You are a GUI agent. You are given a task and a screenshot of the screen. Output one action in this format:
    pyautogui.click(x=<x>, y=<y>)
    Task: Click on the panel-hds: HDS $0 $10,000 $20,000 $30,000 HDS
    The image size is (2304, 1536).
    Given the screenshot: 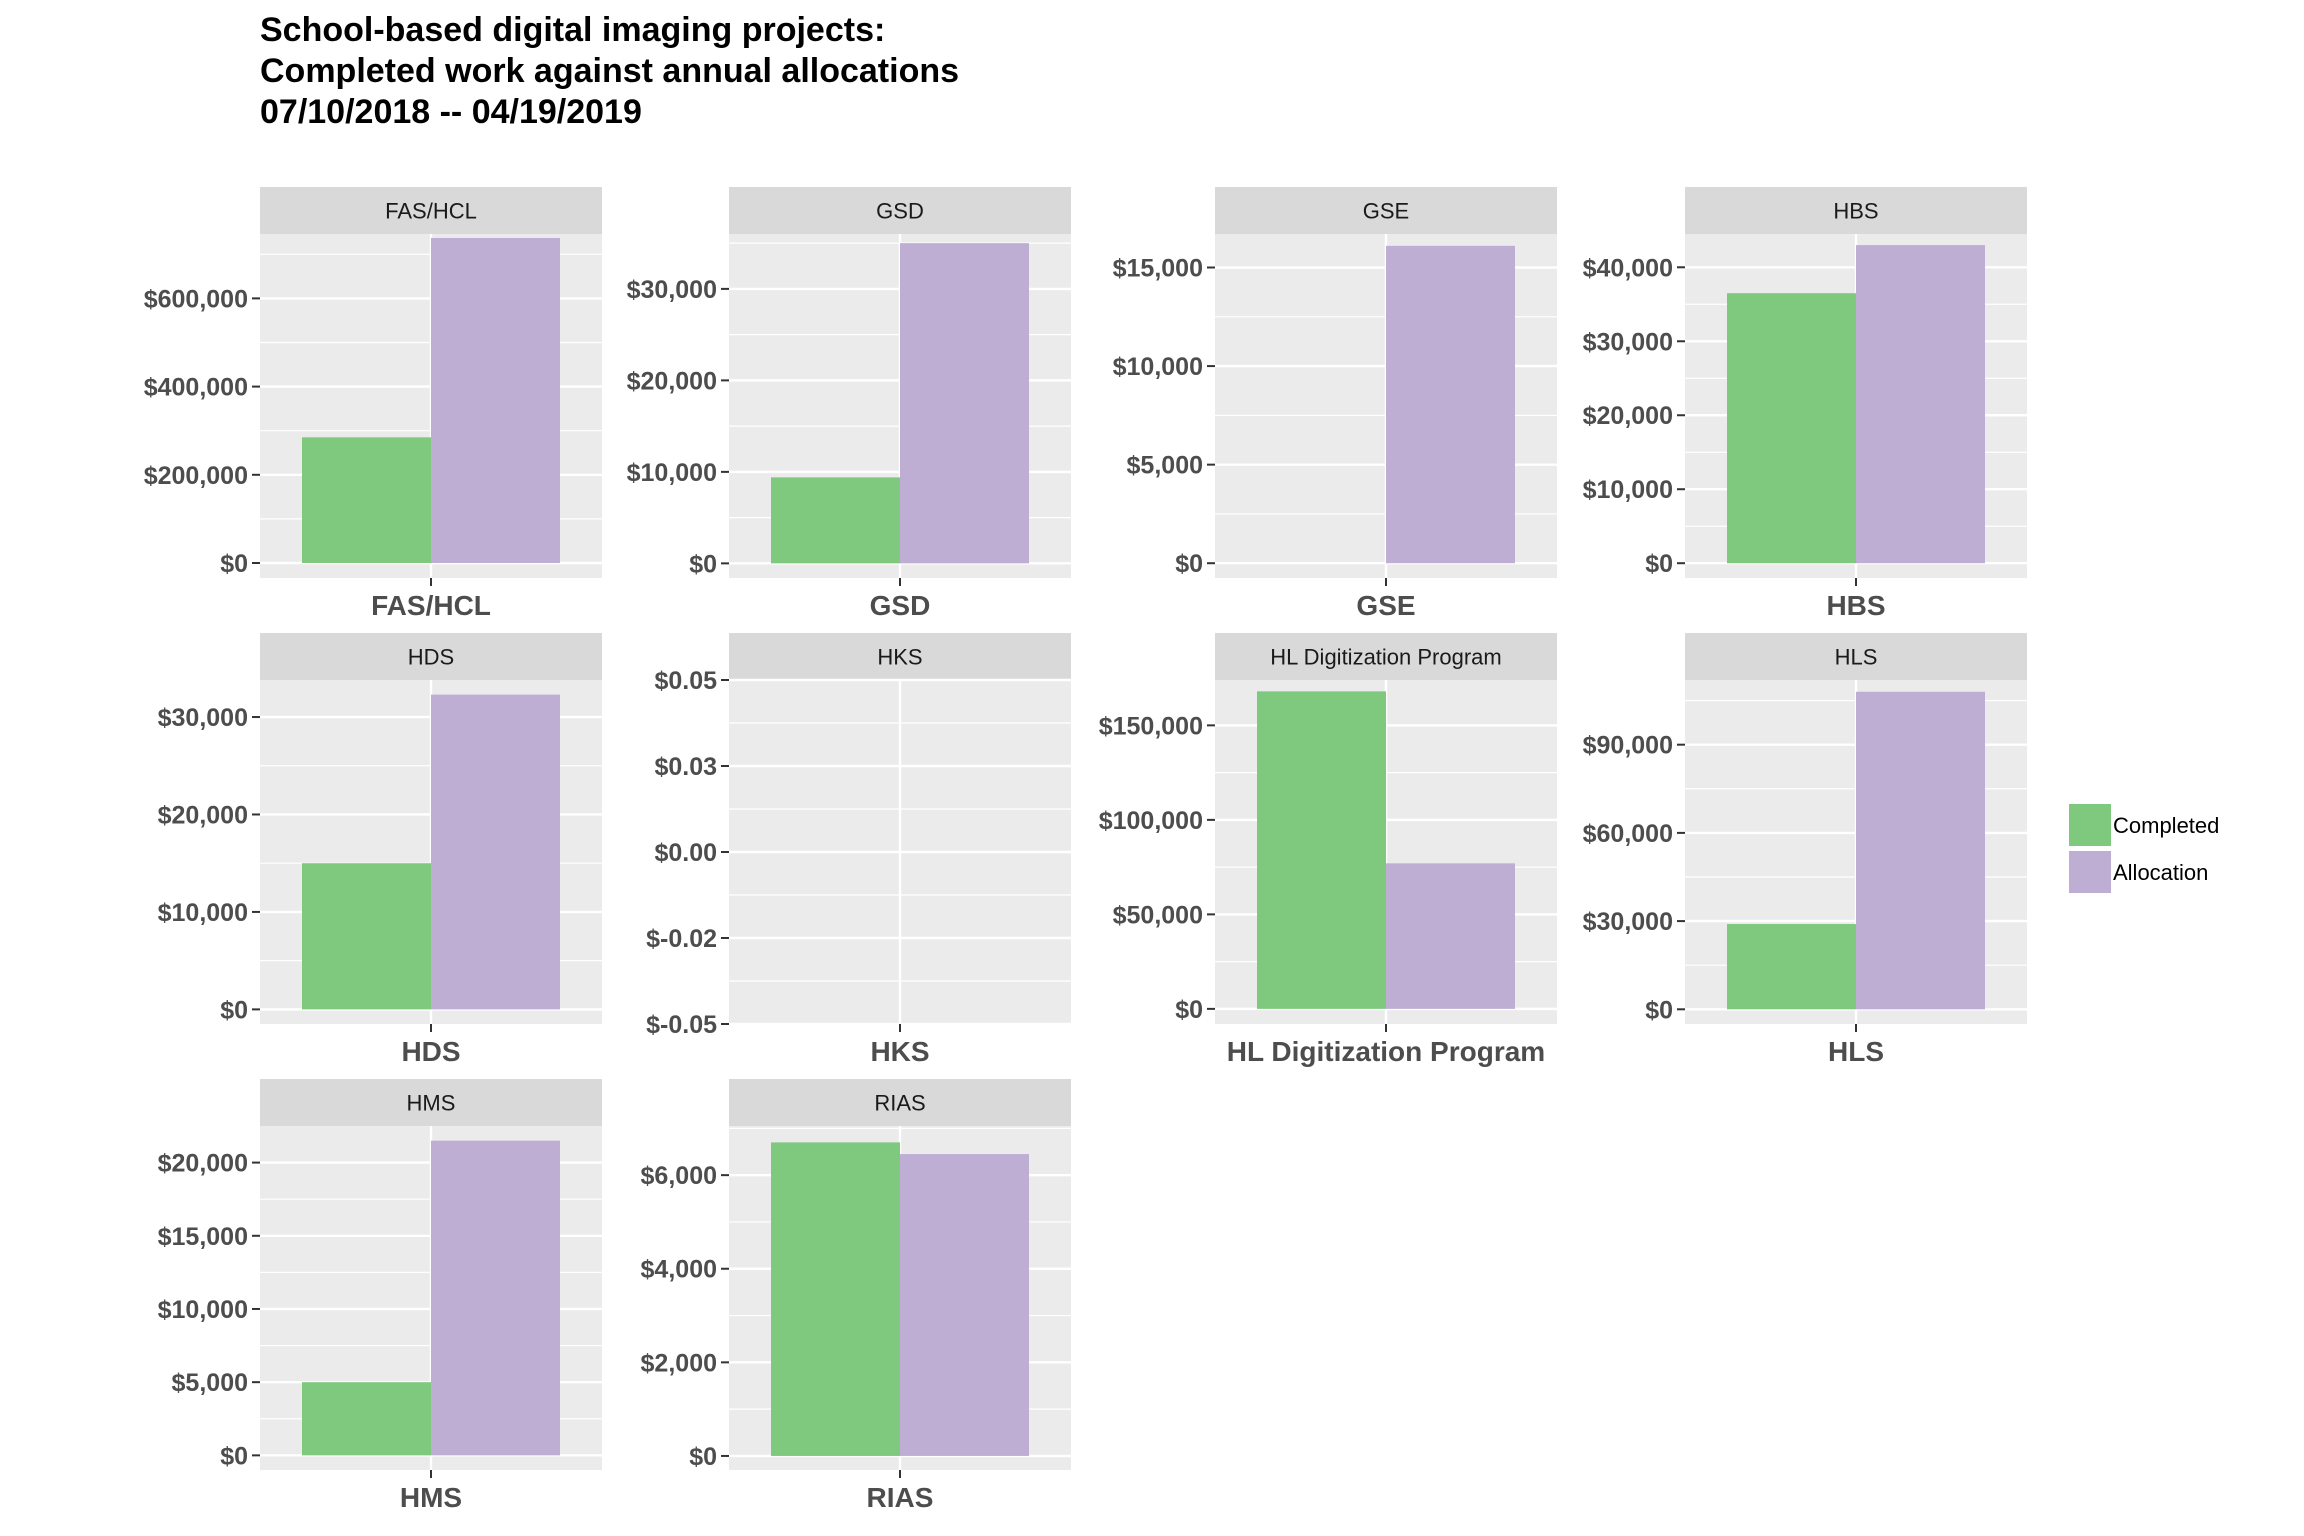 What is the action you would take?
    pyautogui.click(x=380, y=850)
    